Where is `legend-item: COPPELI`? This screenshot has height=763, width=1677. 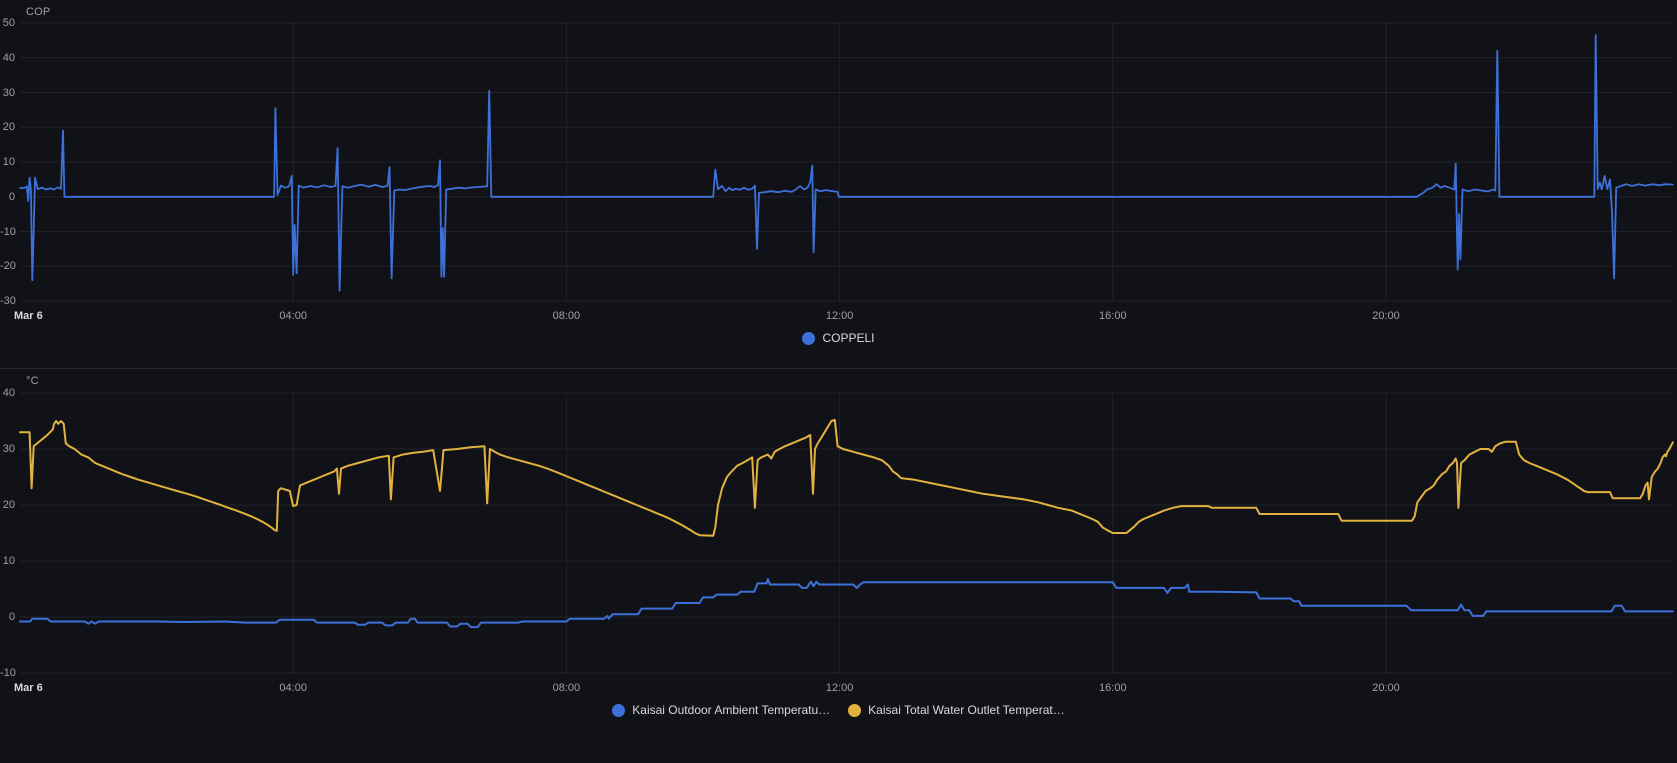
legend-item: COPPELI is located at coordinates (838, 338).